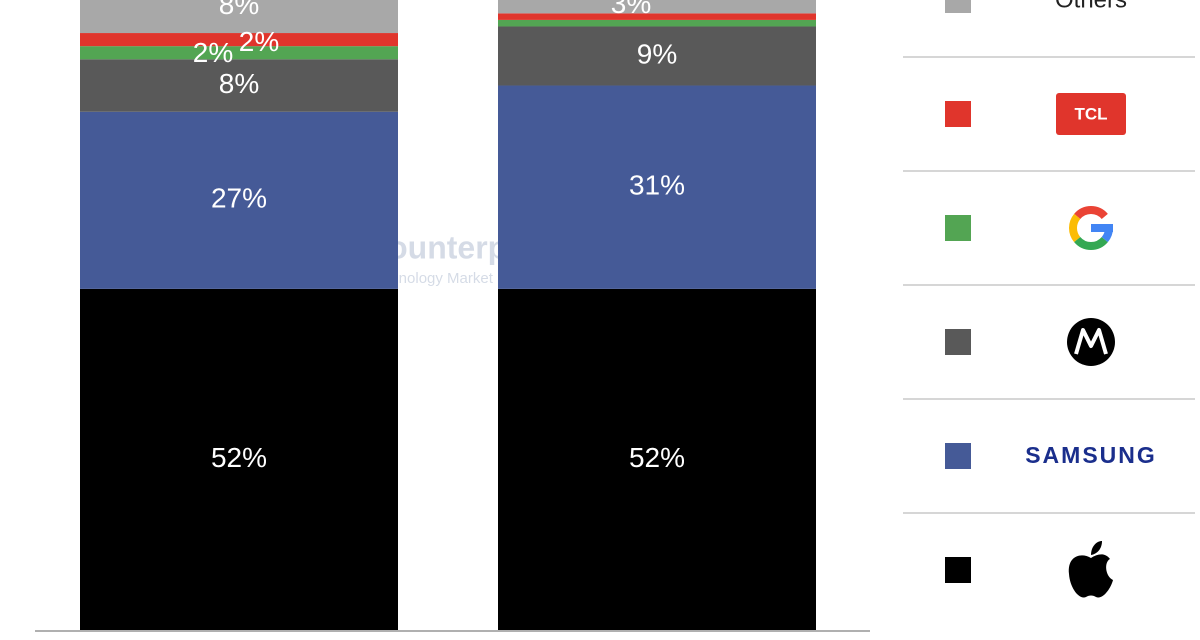 The height and width of the screenshot is (640, 1200). I want to click on tcl-logo-bg, so click(1091, 114).